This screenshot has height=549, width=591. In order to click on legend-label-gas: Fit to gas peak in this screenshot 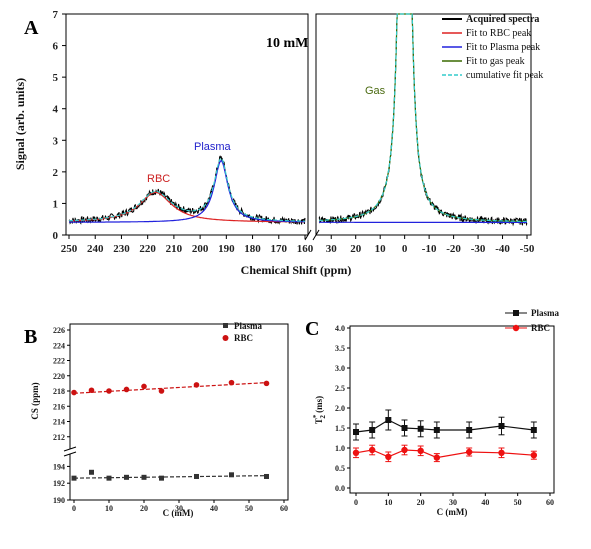, I will do `click(495, 61)`.